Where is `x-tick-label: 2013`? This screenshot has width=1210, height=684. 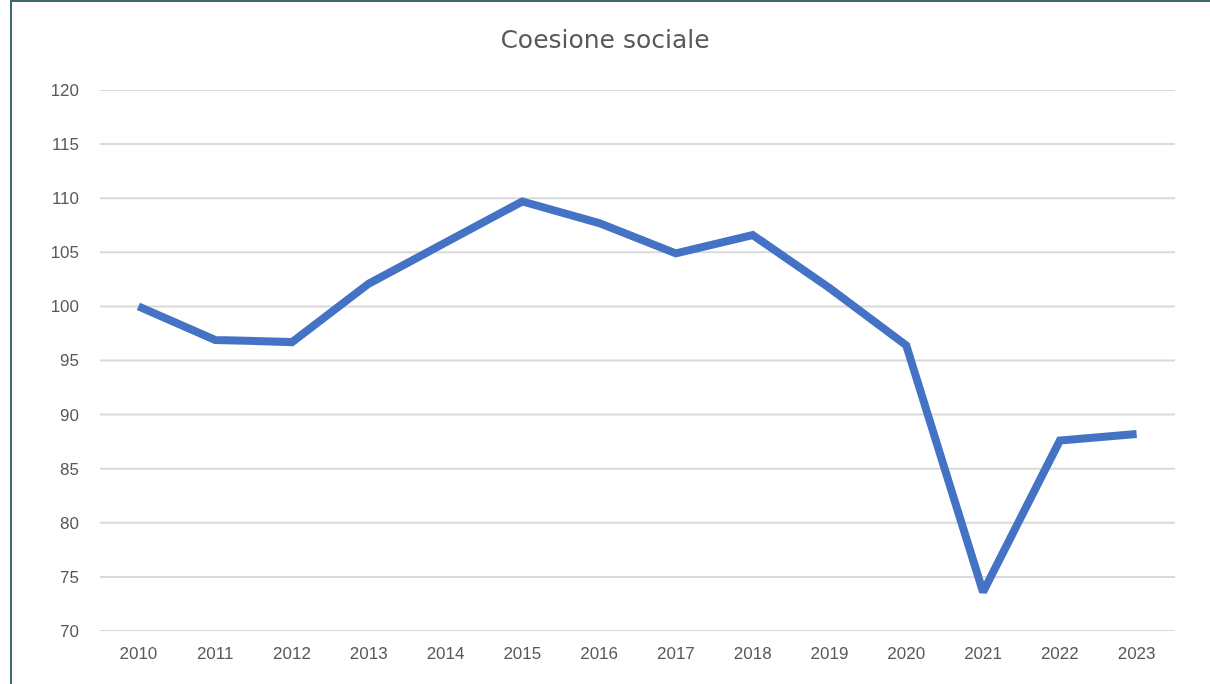
x-tick-label: 2013 is located at coordinates (368, 653).